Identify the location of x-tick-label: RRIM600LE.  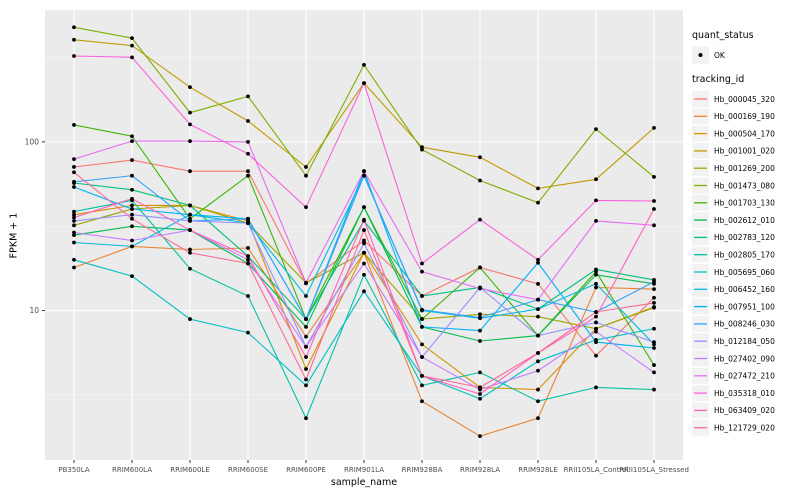
(190, 470).